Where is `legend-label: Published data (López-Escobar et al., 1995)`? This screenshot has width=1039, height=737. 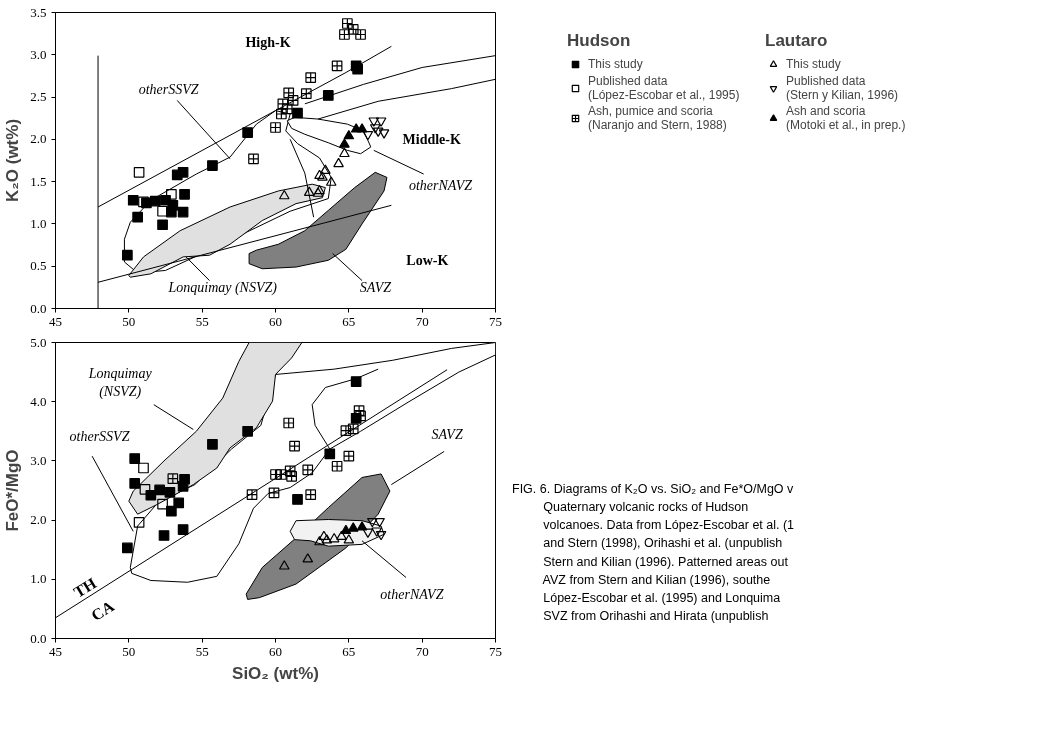
legend-label: Published data (López-Escobar et al., 1995) is located at coordinates (664, 88).